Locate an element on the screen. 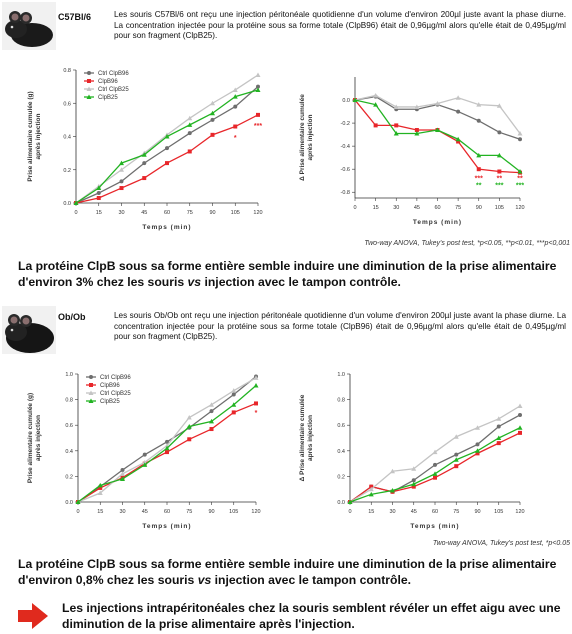 This screenshot has height=634, width=572. y-tick-label: -0.2 is located at coordinates (345, 124).